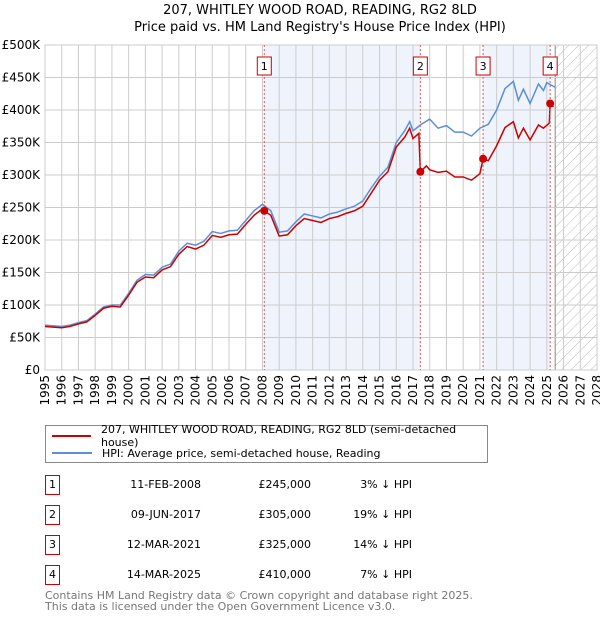 Image resolution: width=600 pixels, height=620 pixels. Describe the element at coordinates (145, 390) in the screenshot. I see `x-tick-label: 2001` at that location.